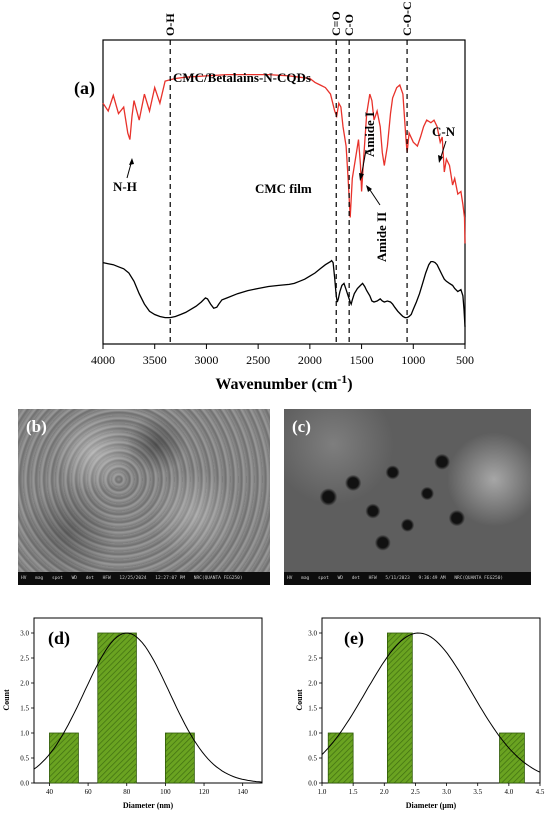 The height and width of the screenshot is (815, 550). What do you see at coordinates (170, 24) in the screenshot?
I see `ftir-reference-label: O-H` at bounding box center [170, 24].